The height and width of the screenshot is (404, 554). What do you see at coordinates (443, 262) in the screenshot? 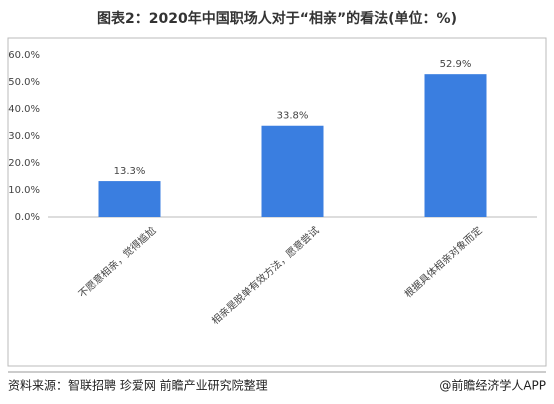
I see `x-tick-label: 根据具体相亲对象而定` at bounding box center [443, 262].